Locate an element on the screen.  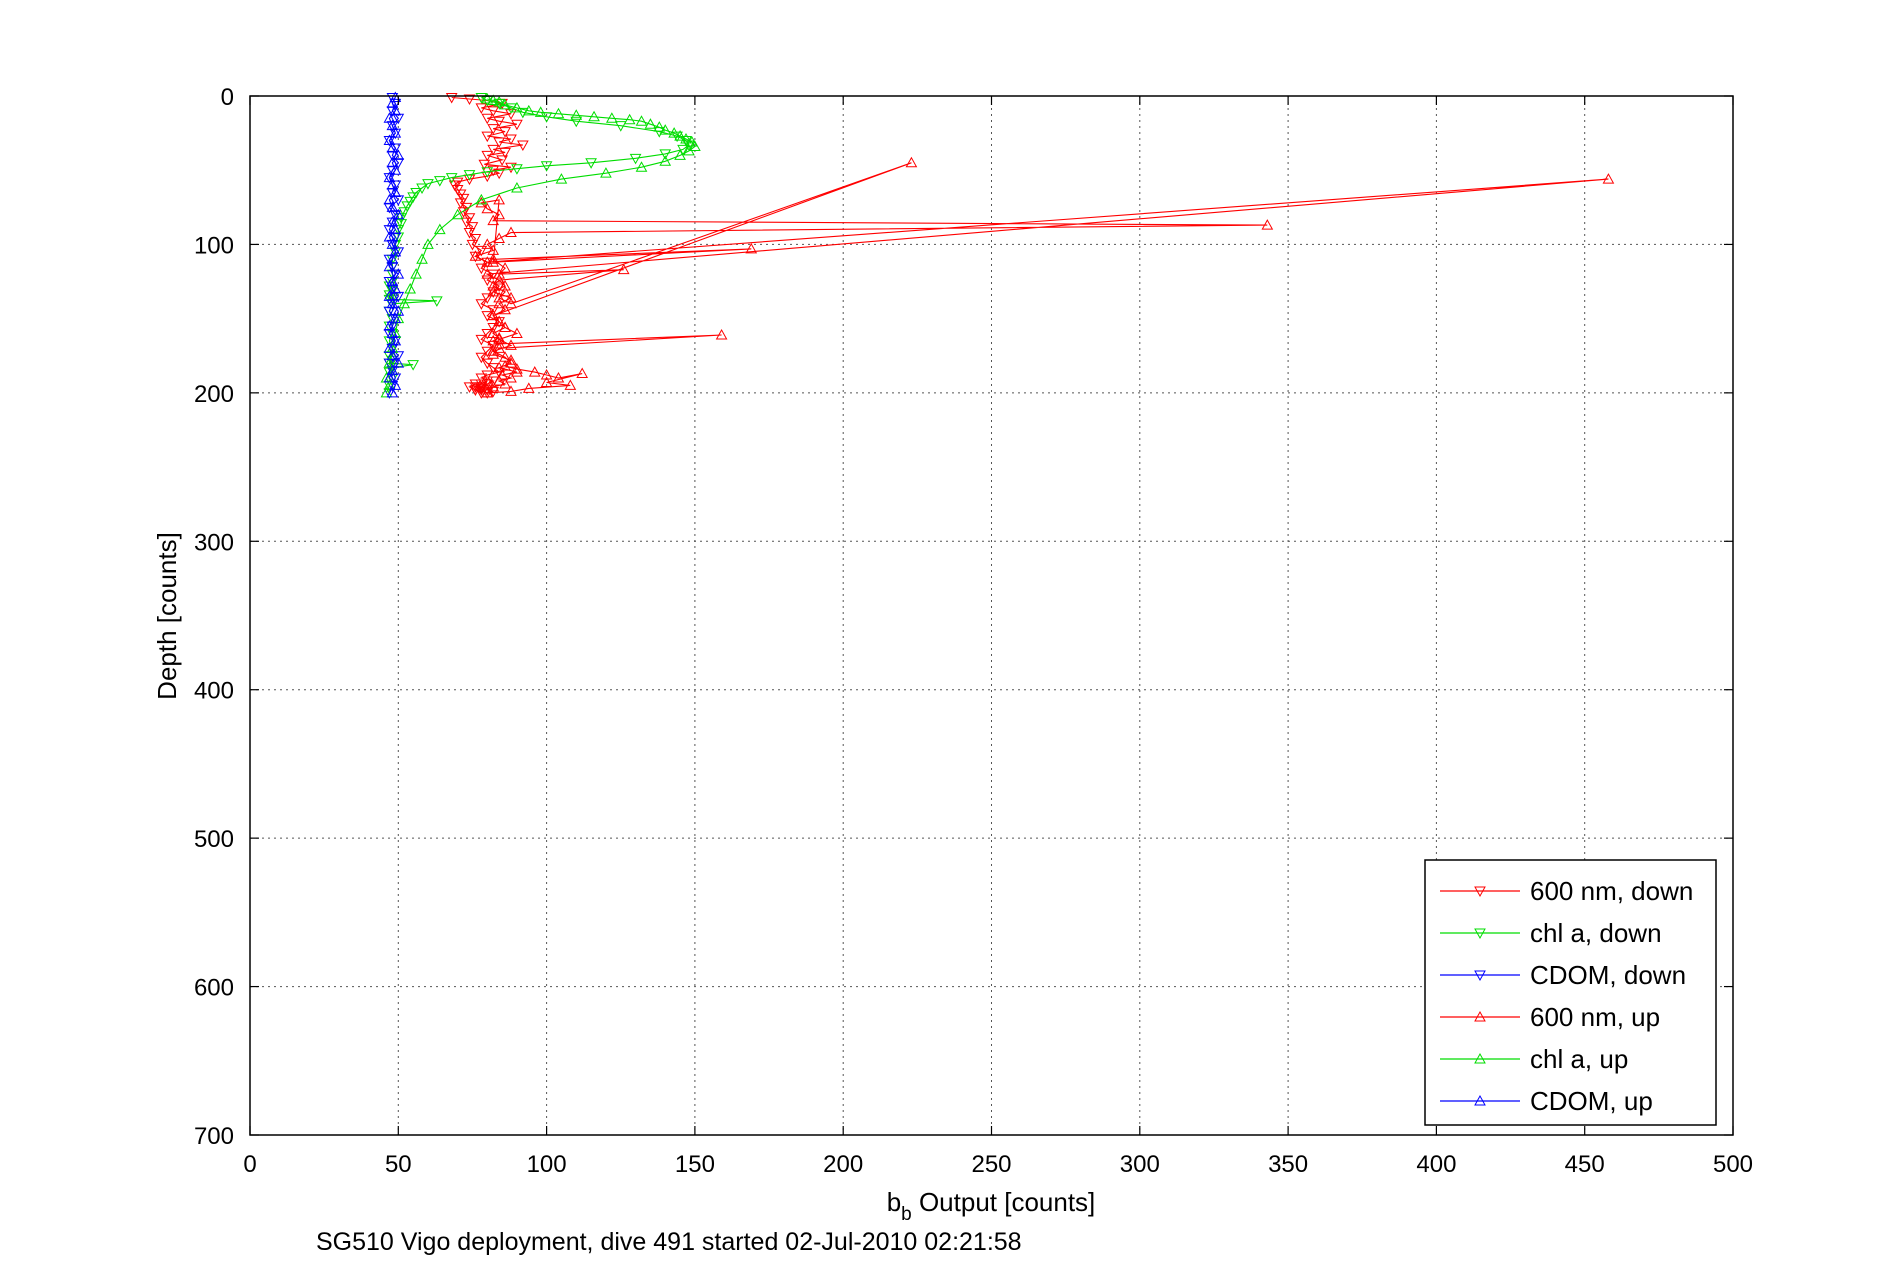
series-line is located at coordinates (1041, 278).